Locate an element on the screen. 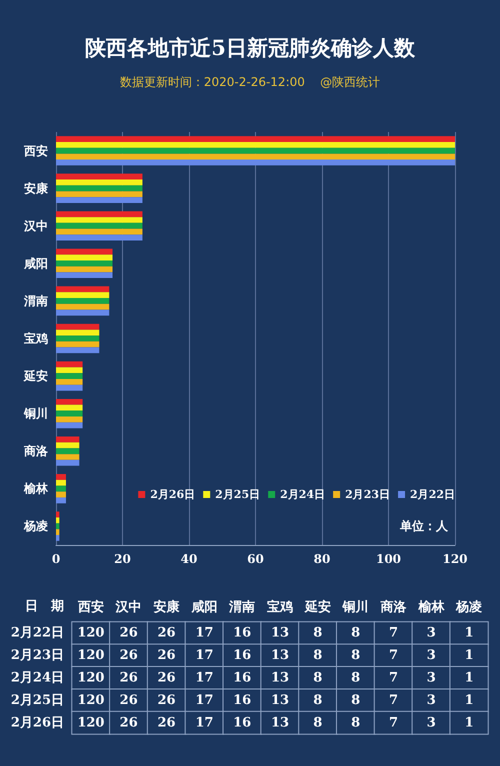 The image size is (500, 766). x-tick-label: 宝鸡 is located at coordinates (280, 607).